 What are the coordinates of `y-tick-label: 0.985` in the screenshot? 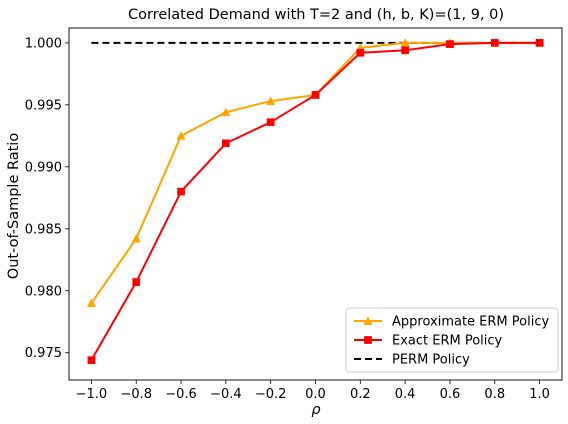 It's located at (43, 229).